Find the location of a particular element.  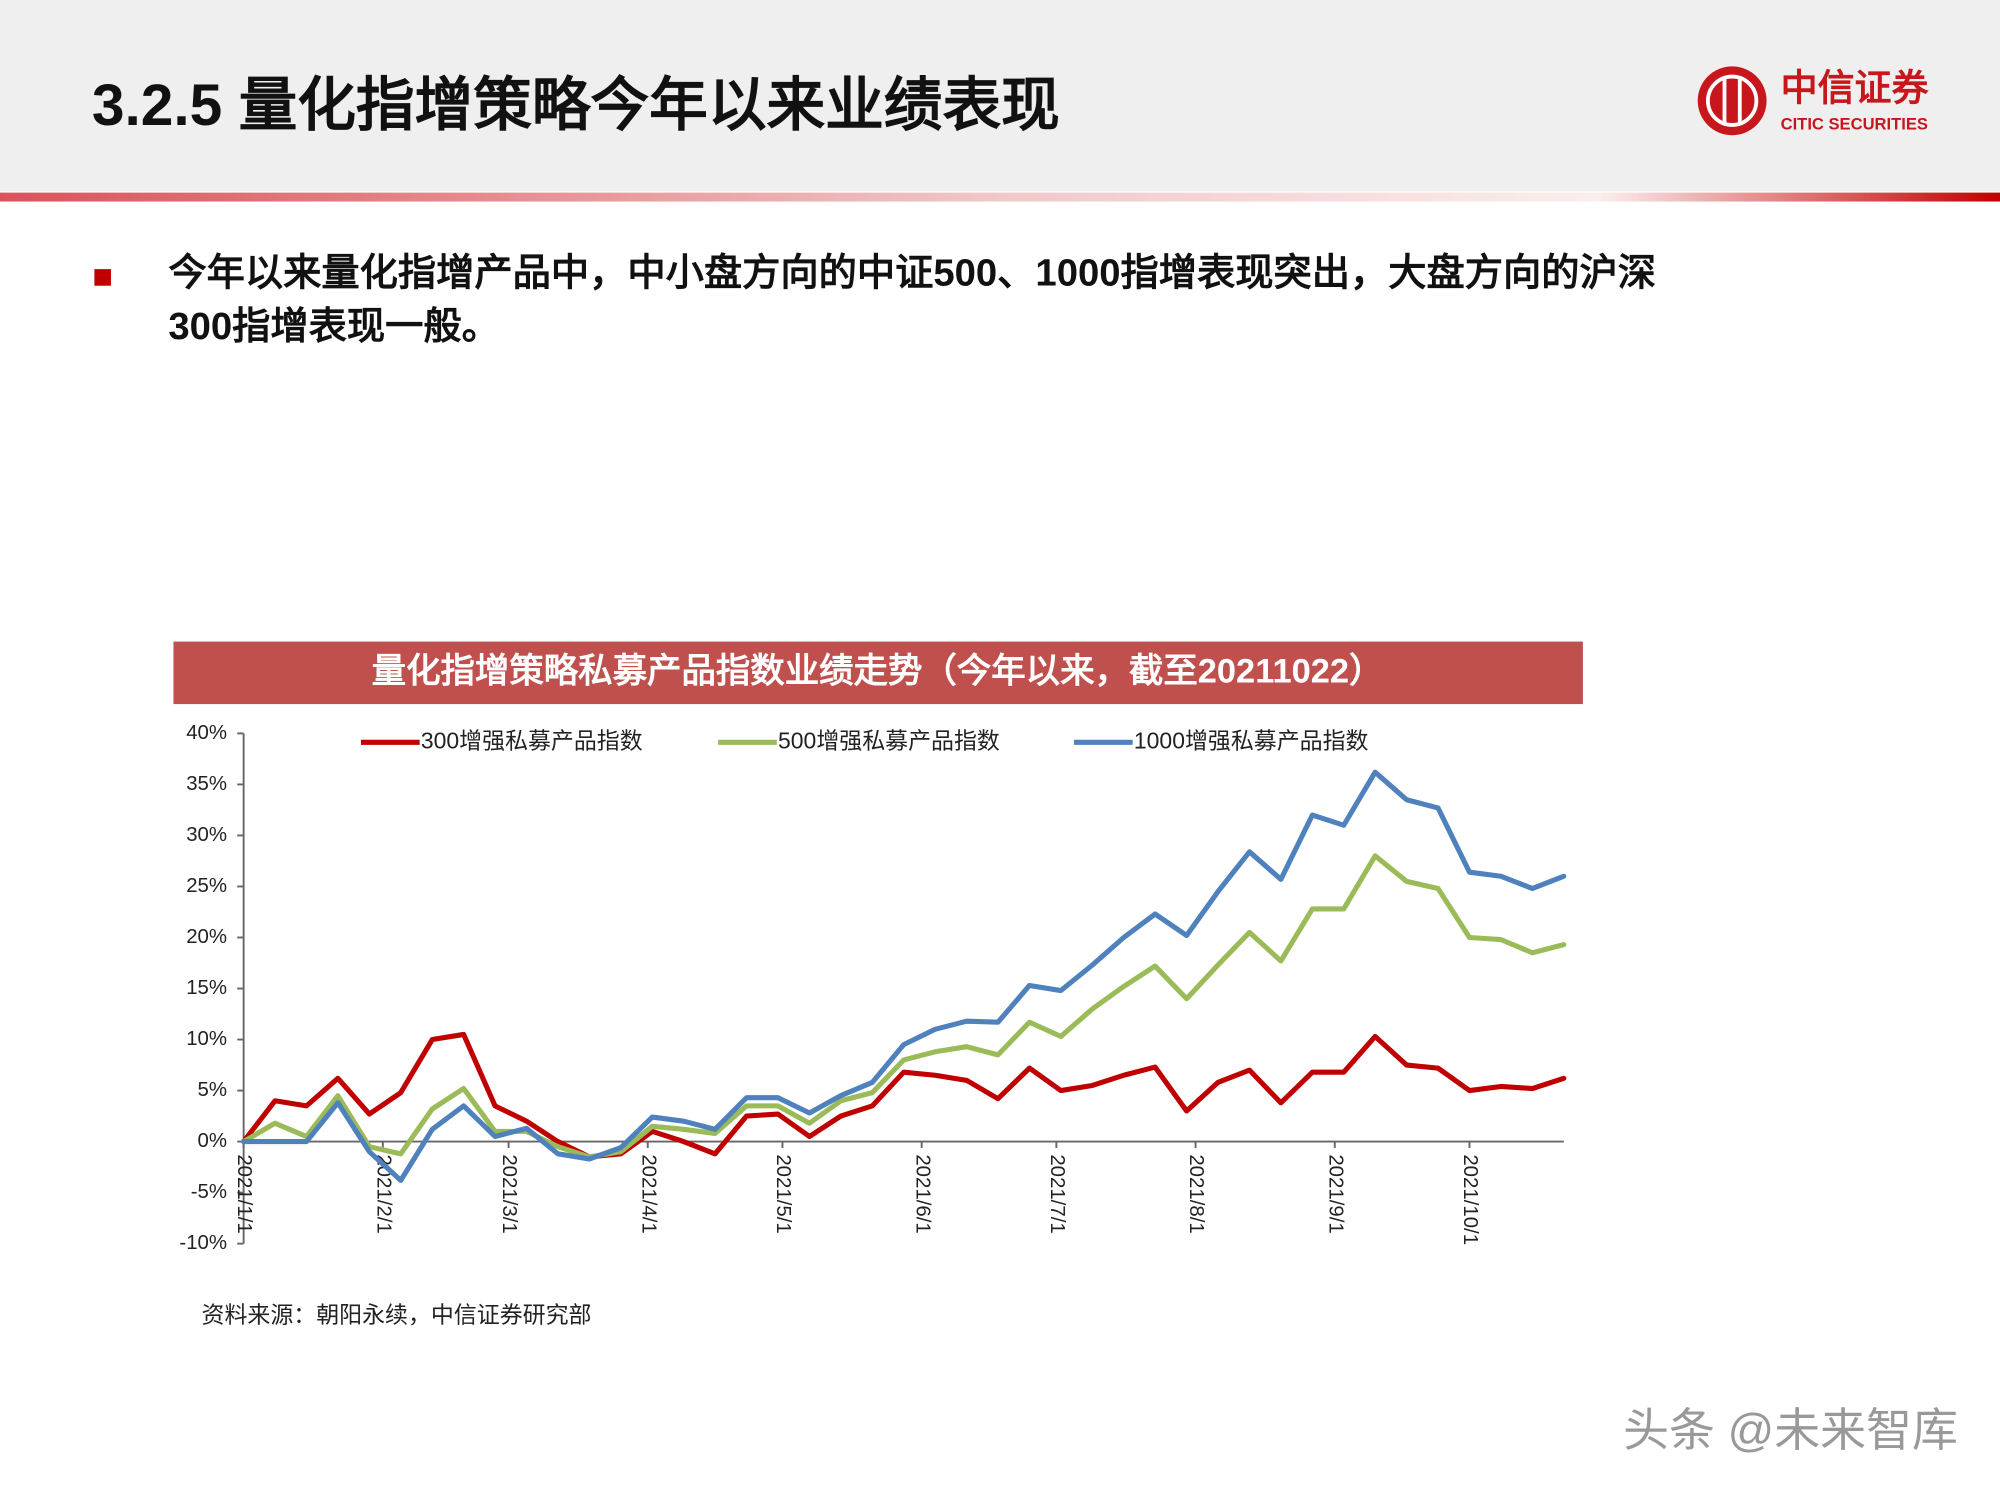

y-tick-label: 20% is located at coordinates (206, 937).